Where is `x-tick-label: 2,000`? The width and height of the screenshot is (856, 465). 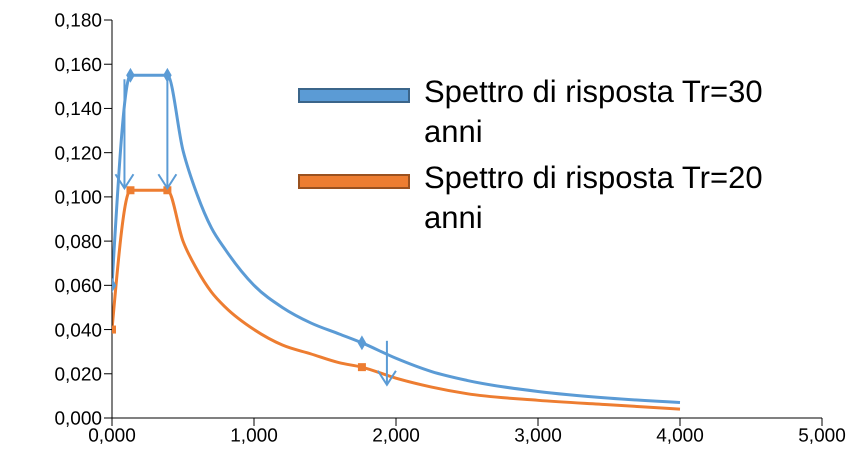
x-tick-label: 2,000 is located at coordinates (396, 435).